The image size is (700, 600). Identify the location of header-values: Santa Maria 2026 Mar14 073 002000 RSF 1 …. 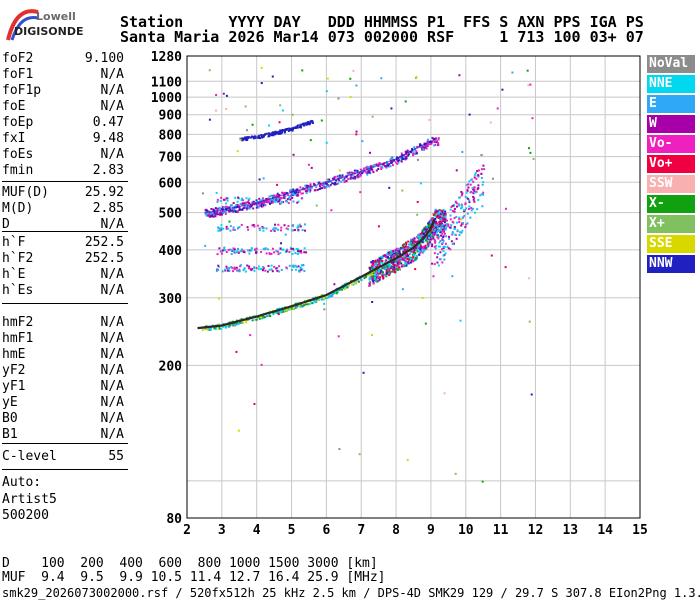
(382, 37).